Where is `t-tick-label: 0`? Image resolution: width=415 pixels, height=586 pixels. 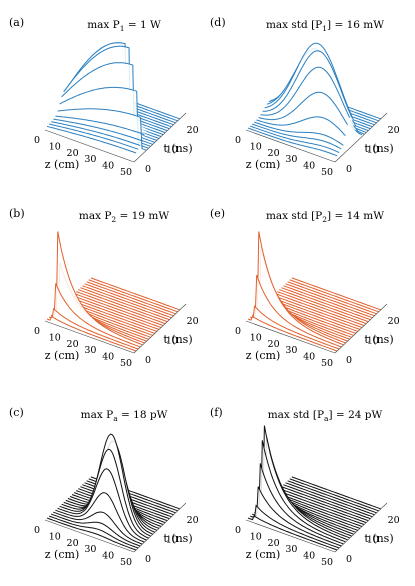 t-tick-label: 0 is located at coordinates (148, 360).